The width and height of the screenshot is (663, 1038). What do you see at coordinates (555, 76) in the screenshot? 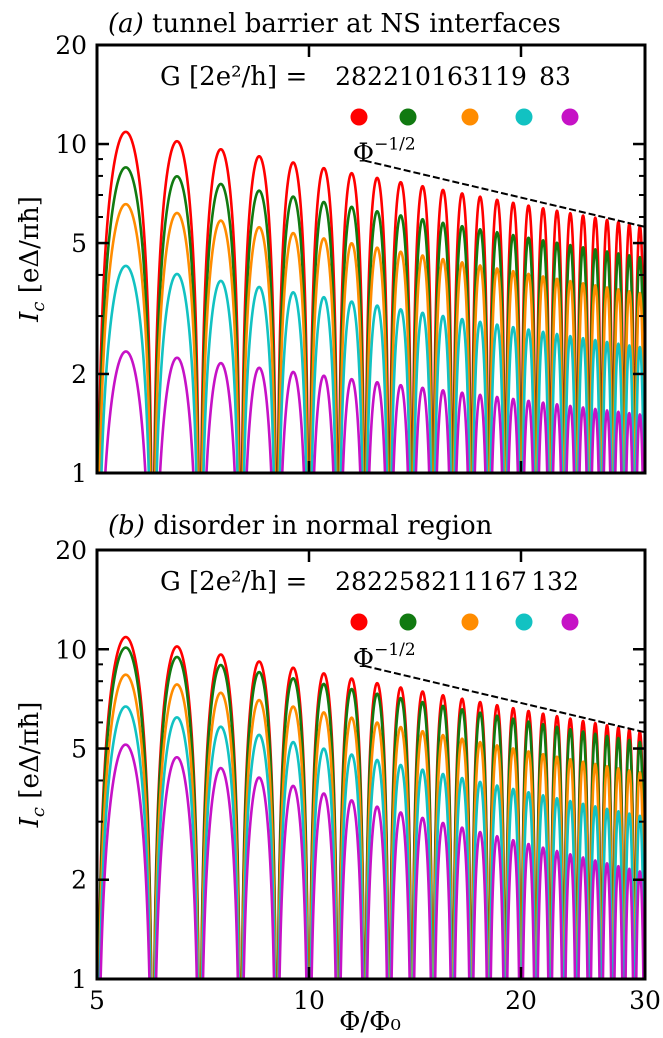
I see `legend-value-83: 83` at bounding box center [555, 76].